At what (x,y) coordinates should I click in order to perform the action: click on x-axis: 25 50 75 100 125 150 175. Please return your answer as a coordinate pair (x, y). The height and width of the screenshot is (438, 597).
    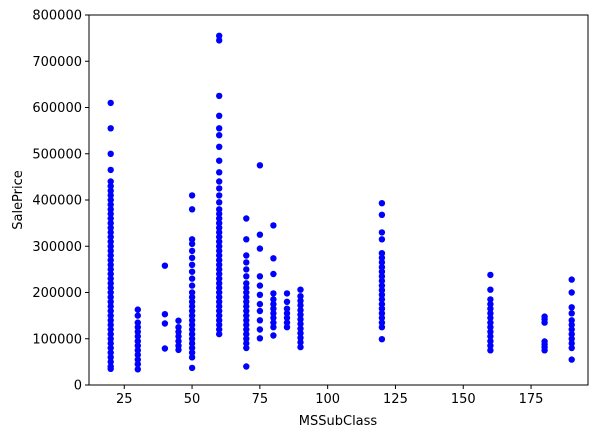
    Looking at the image, I should click on (329, 396).